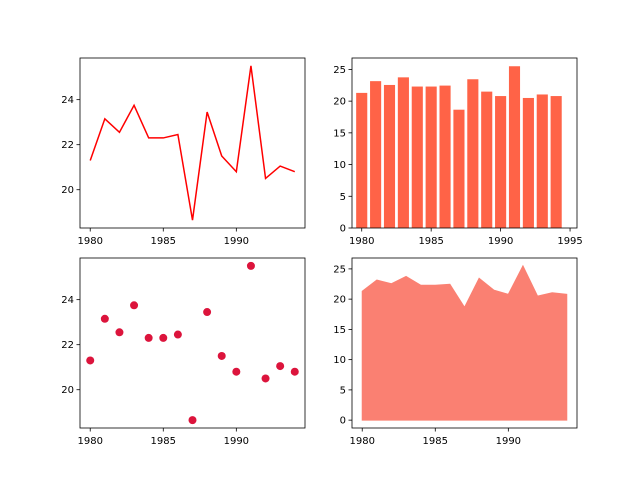 The width and height of the screenshot is (640, 480). What do you see at coordinates (90, 441) in the screenshot?
I see `scatter-x-tick-label-1980: 1980` at bounding box center [90, 441].